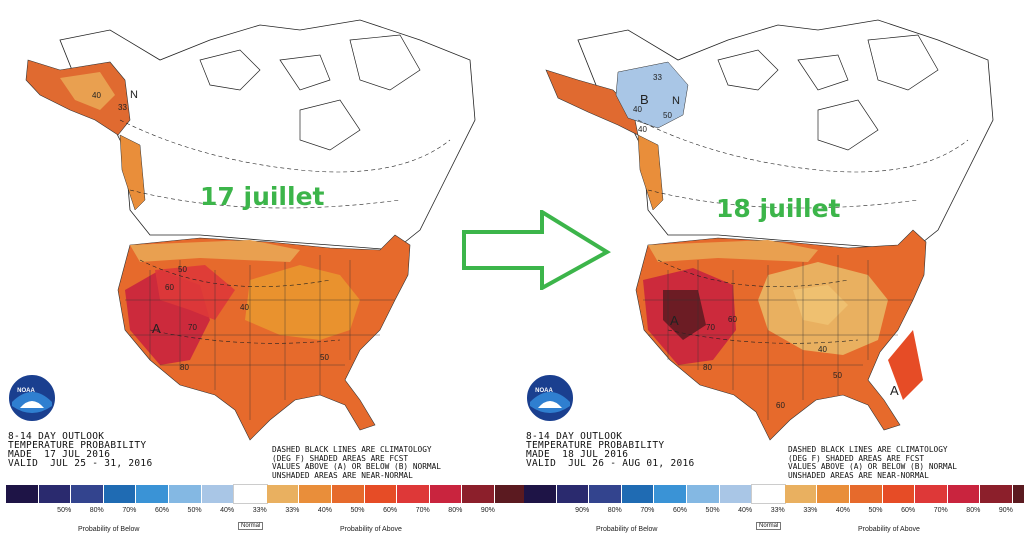 This screenshot has height=550, width=1024. I want to click on arrow-right-icon, so click(536, 250).